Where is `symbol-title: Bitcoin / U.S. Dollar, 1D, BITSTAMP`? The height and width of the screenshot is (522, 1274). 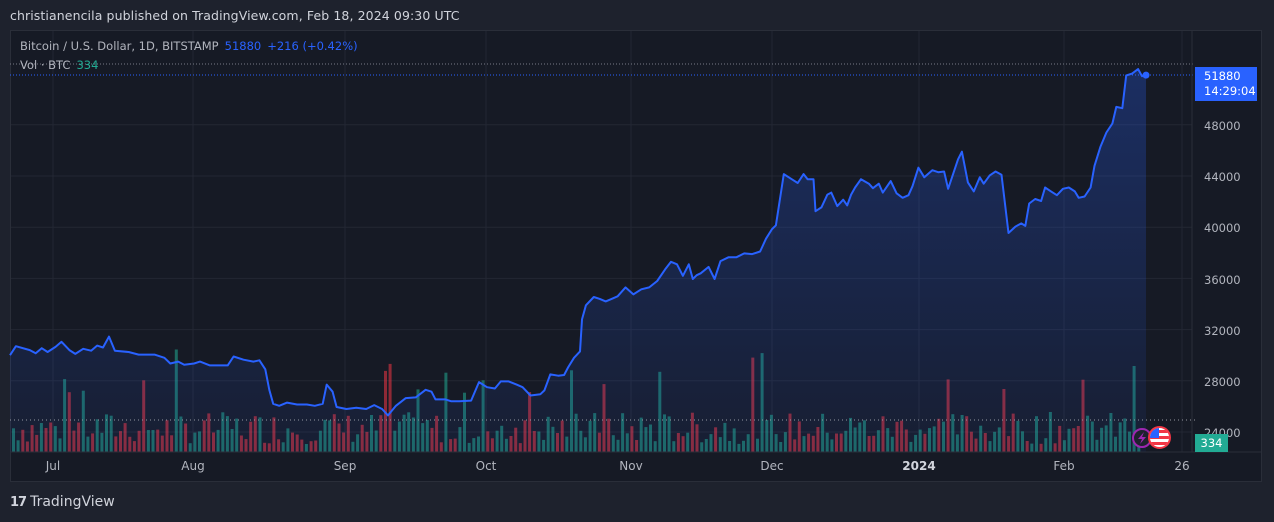
symbol-title: Bitcoin / U.S. Dollar, 1D, BITSTAMP is located at coordinates (119, 46).